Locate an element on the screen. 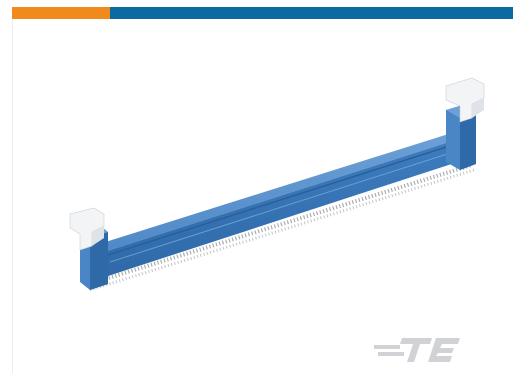 The width and height of the screenshot is (525, 373). connector-right-latch is located at coordinates (465, 100).